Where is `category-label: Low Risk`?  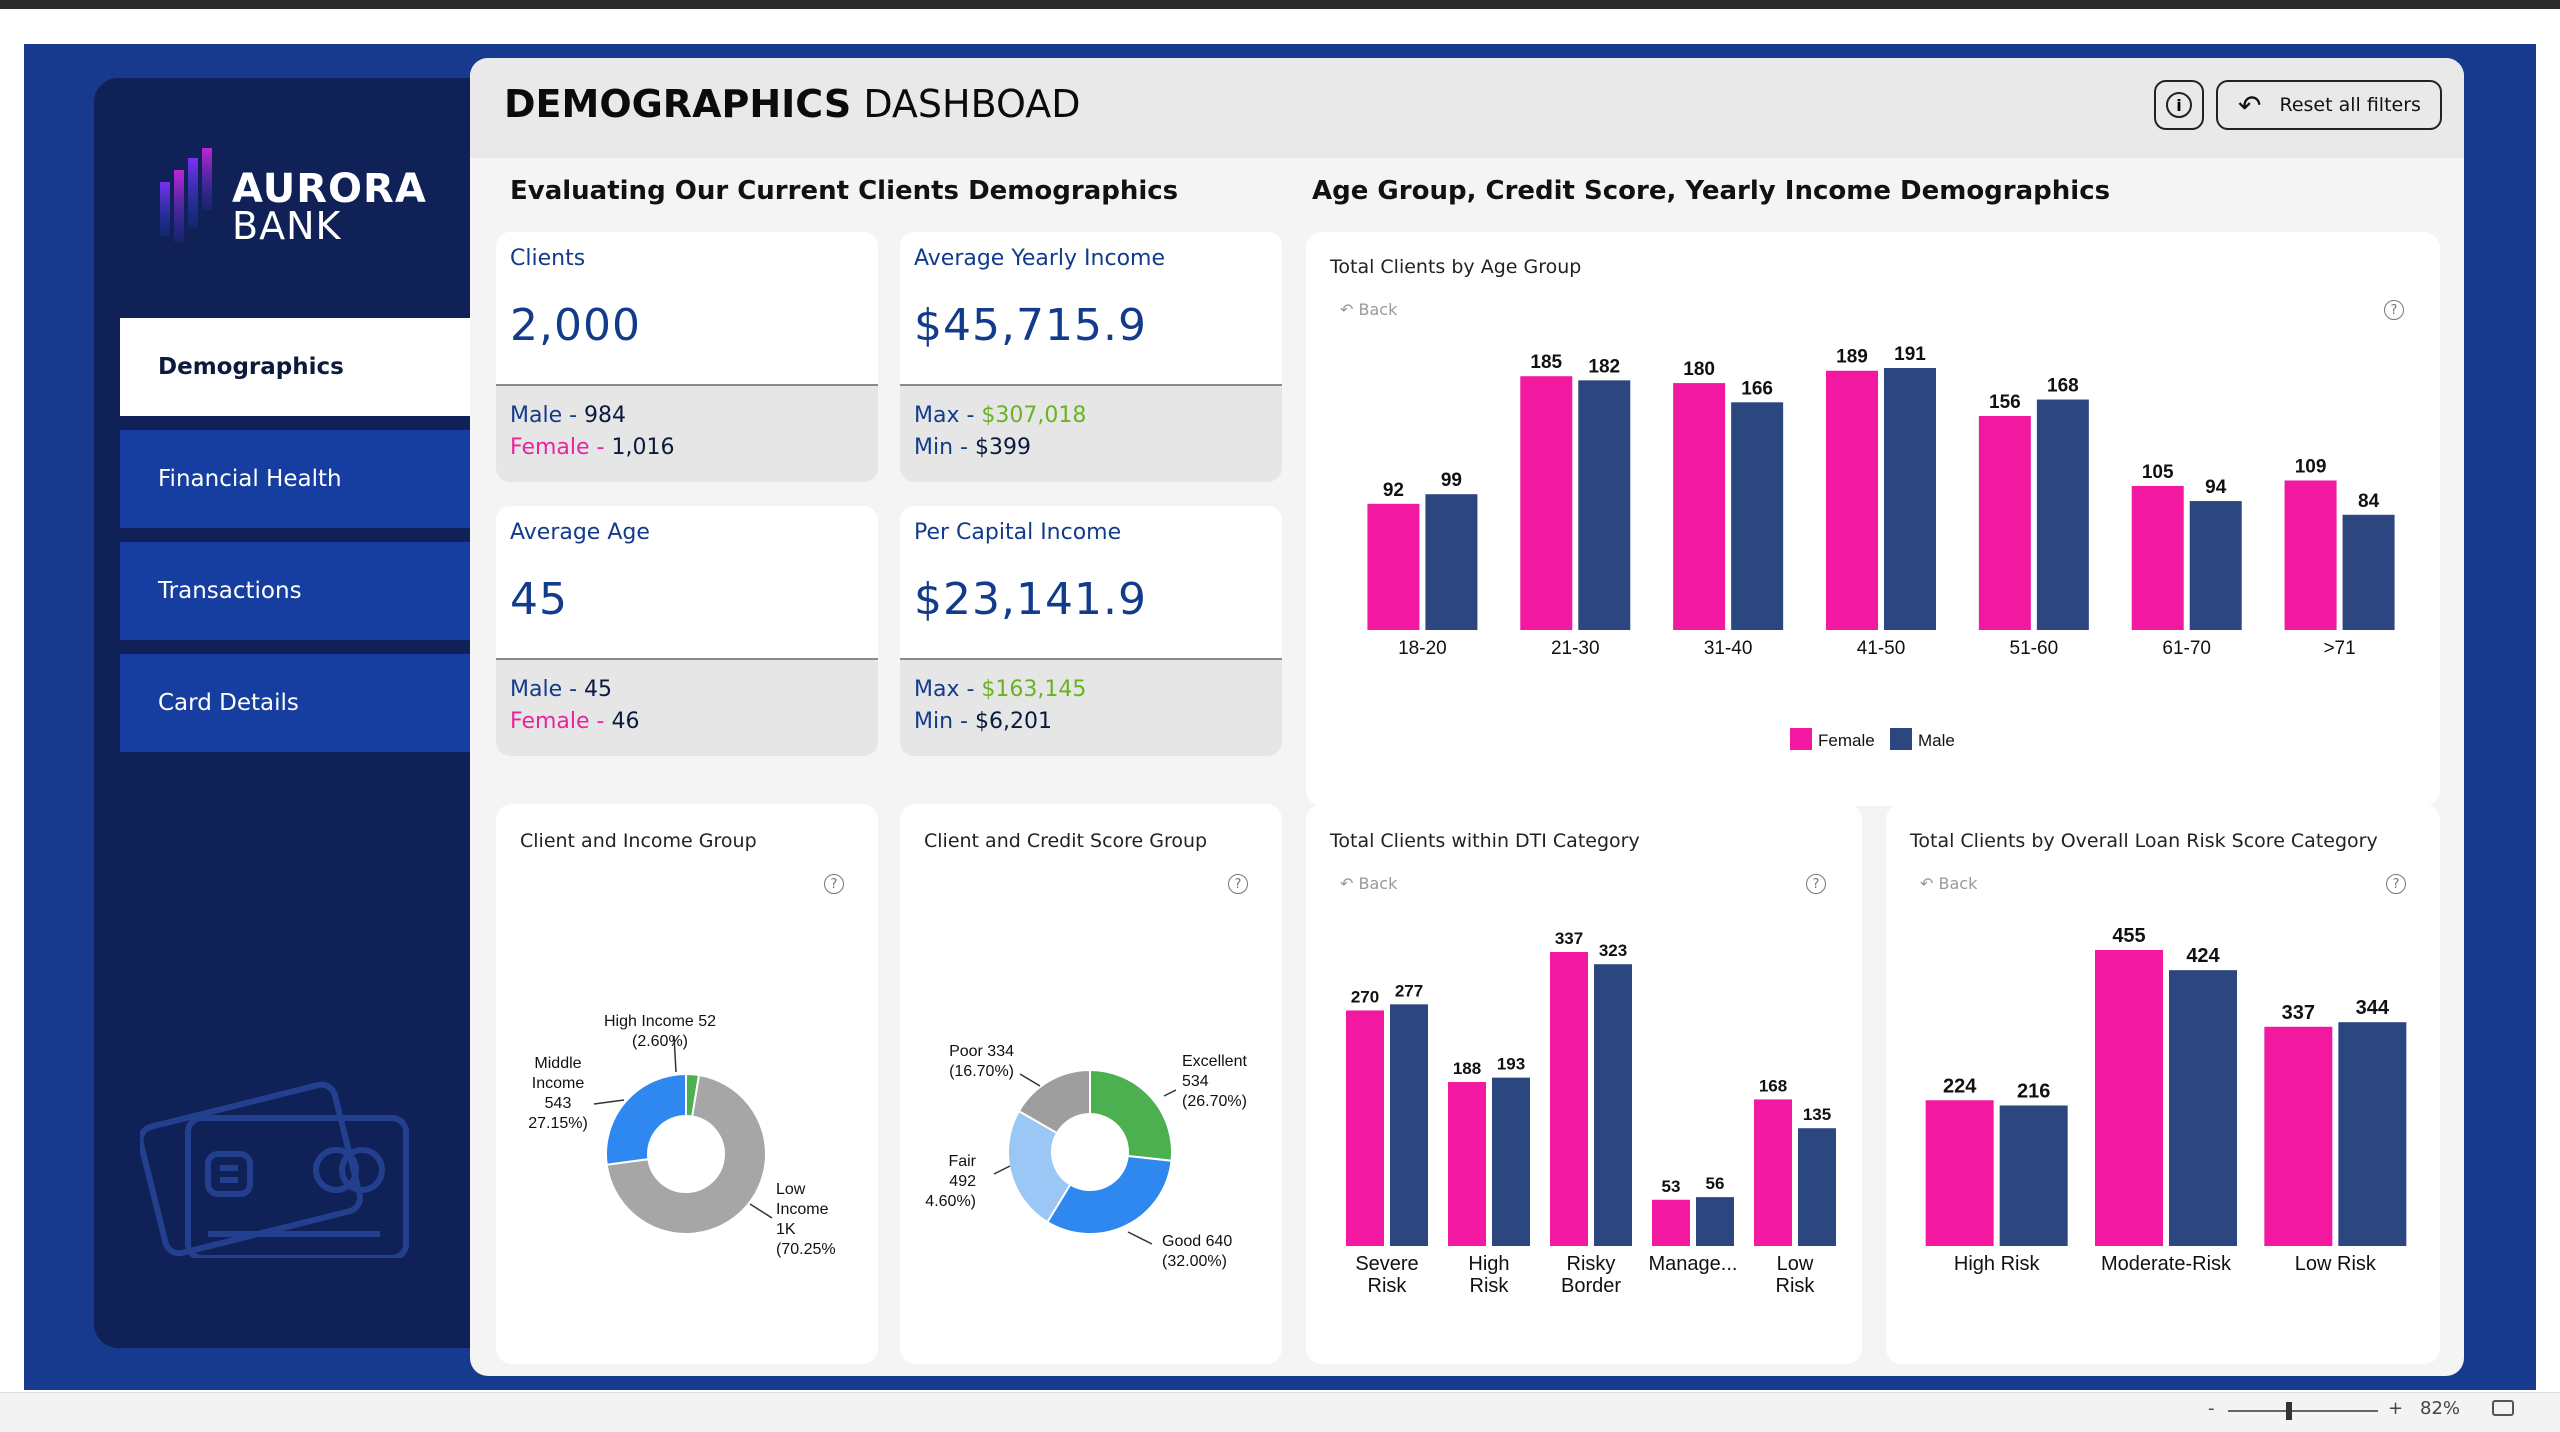 category-label: Low Risk is located at coordinates (2336, 1264).